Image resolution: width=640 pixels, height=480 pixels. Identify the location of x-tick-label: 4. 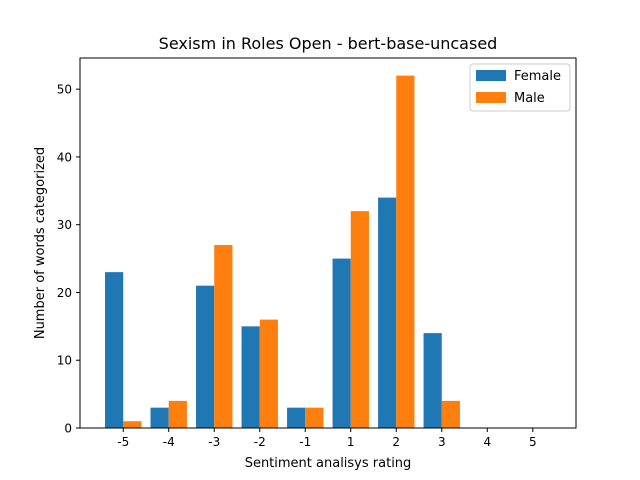
(487, 442).